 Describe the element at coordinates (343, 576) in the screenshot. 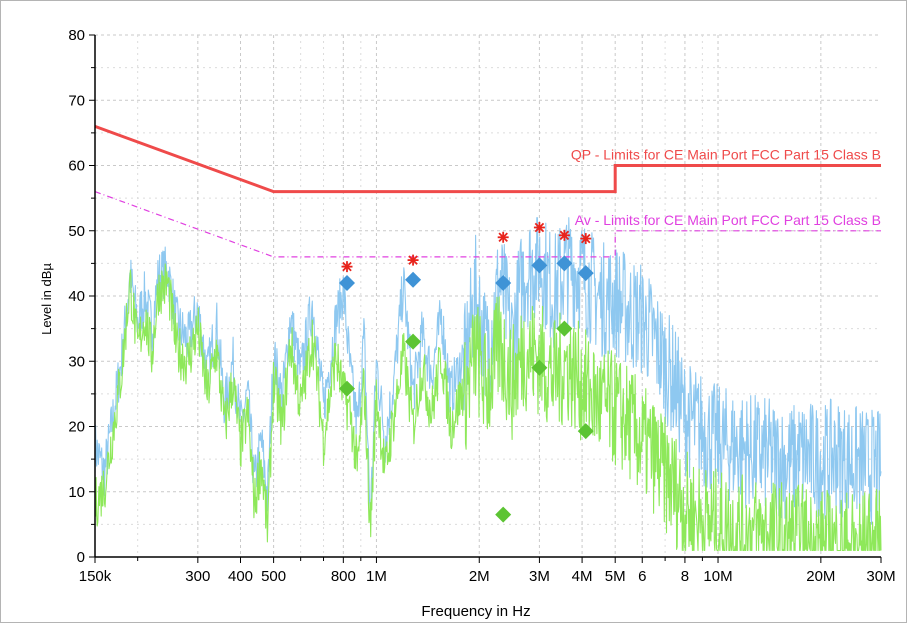

I see `x-tick-label: 800` at that location.